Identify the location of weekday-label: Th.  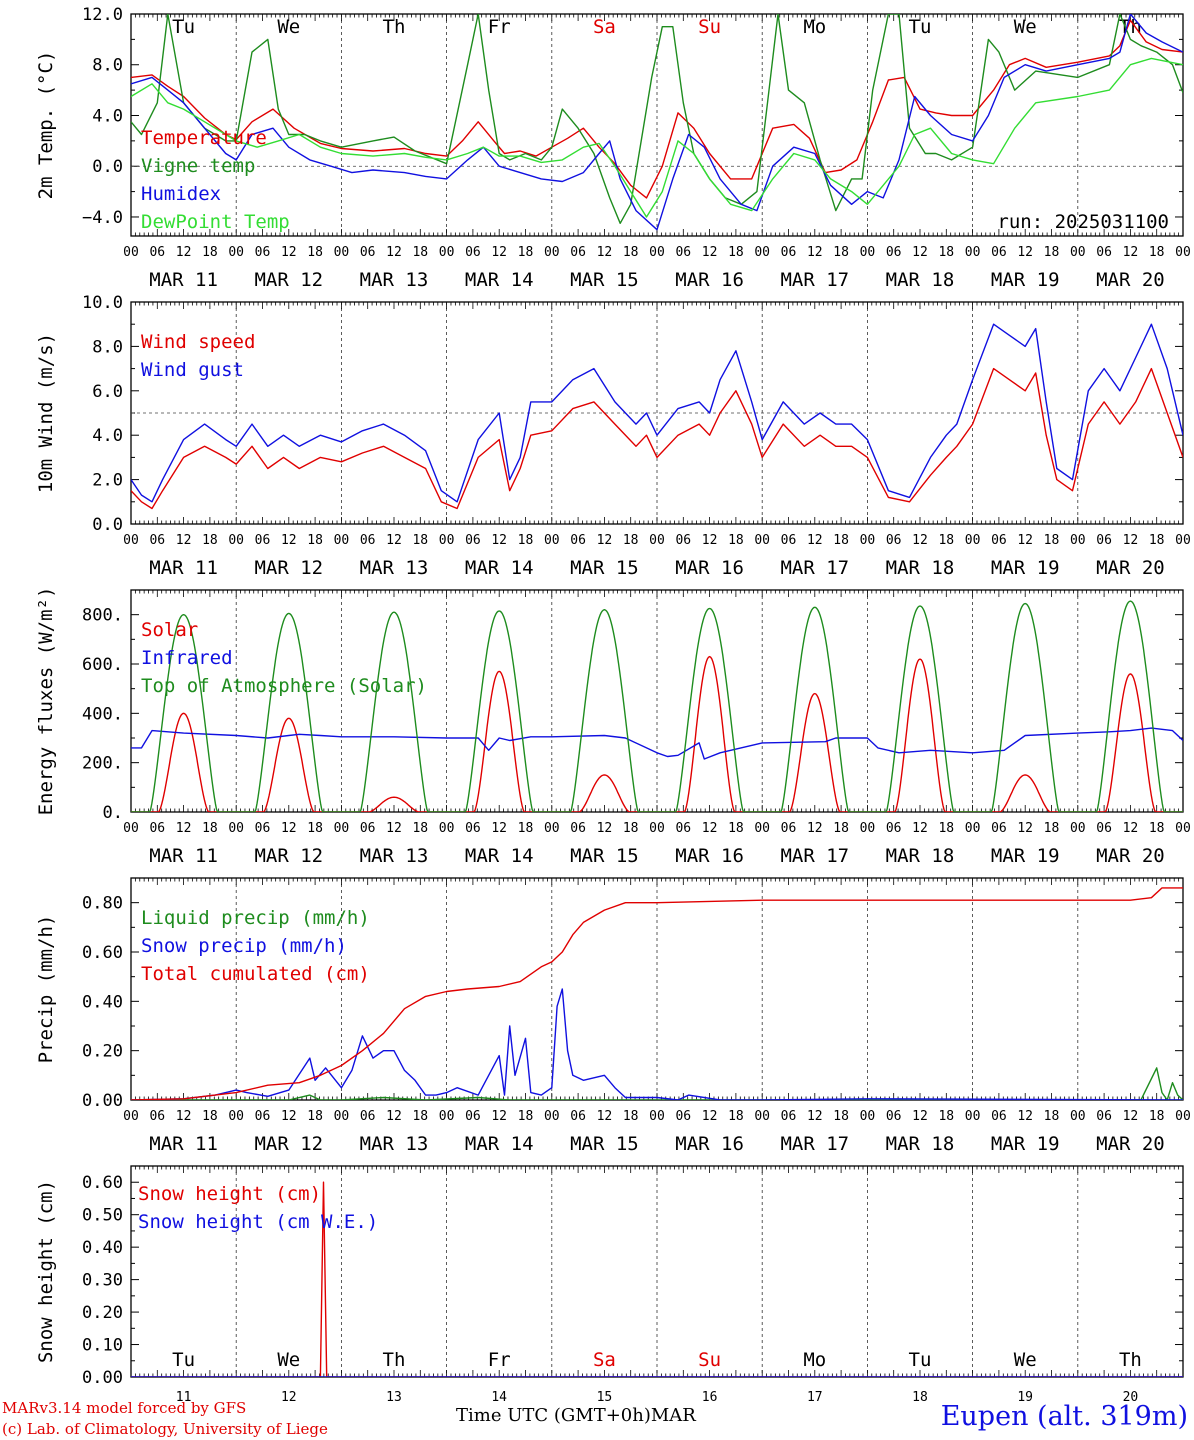
(394, 27).